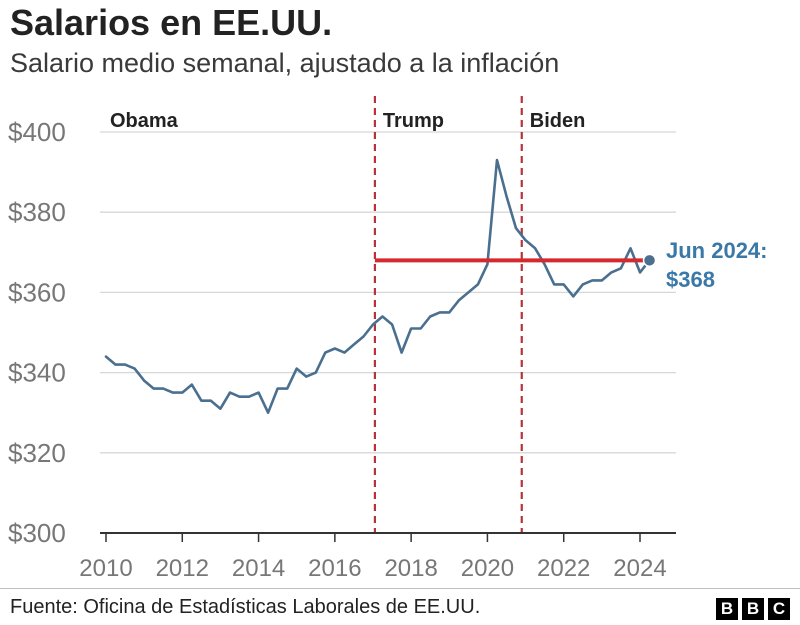  I want to click on end-point-marker, so click(649, 260).